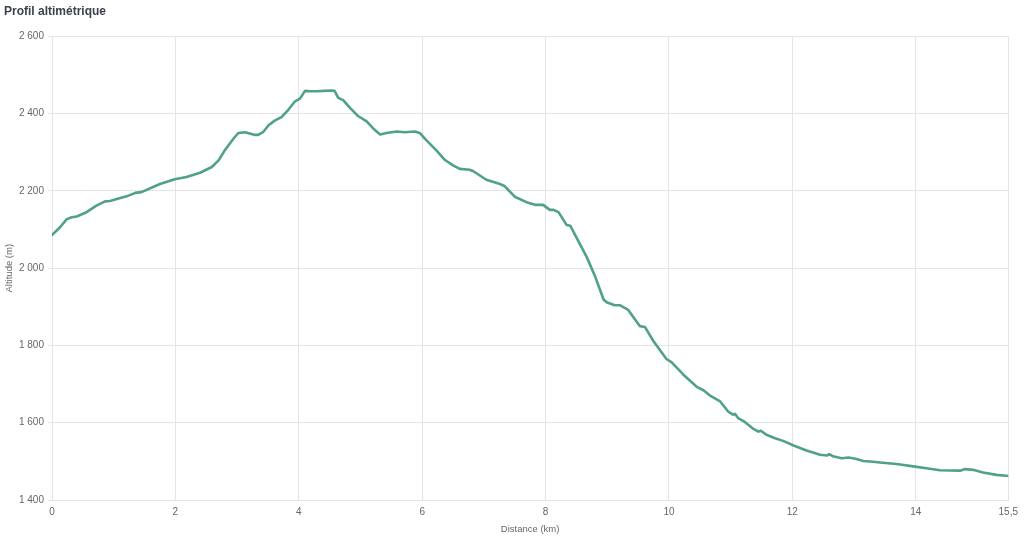 The height and width of the screenshot is (539, 1024). What do you see at coordinates (792, 511) in the screenshot?
I see `x-tick-label: 12` at bounding box center [792, 511].